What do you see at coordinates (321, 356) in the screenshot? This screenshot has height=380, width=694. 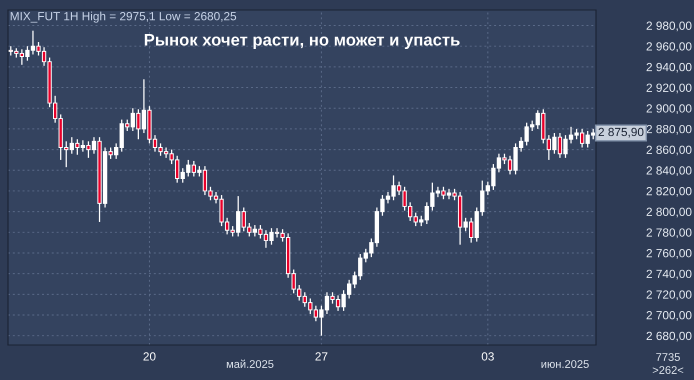 I see `x-tick-label: 27` at bounding box center [321, 356].